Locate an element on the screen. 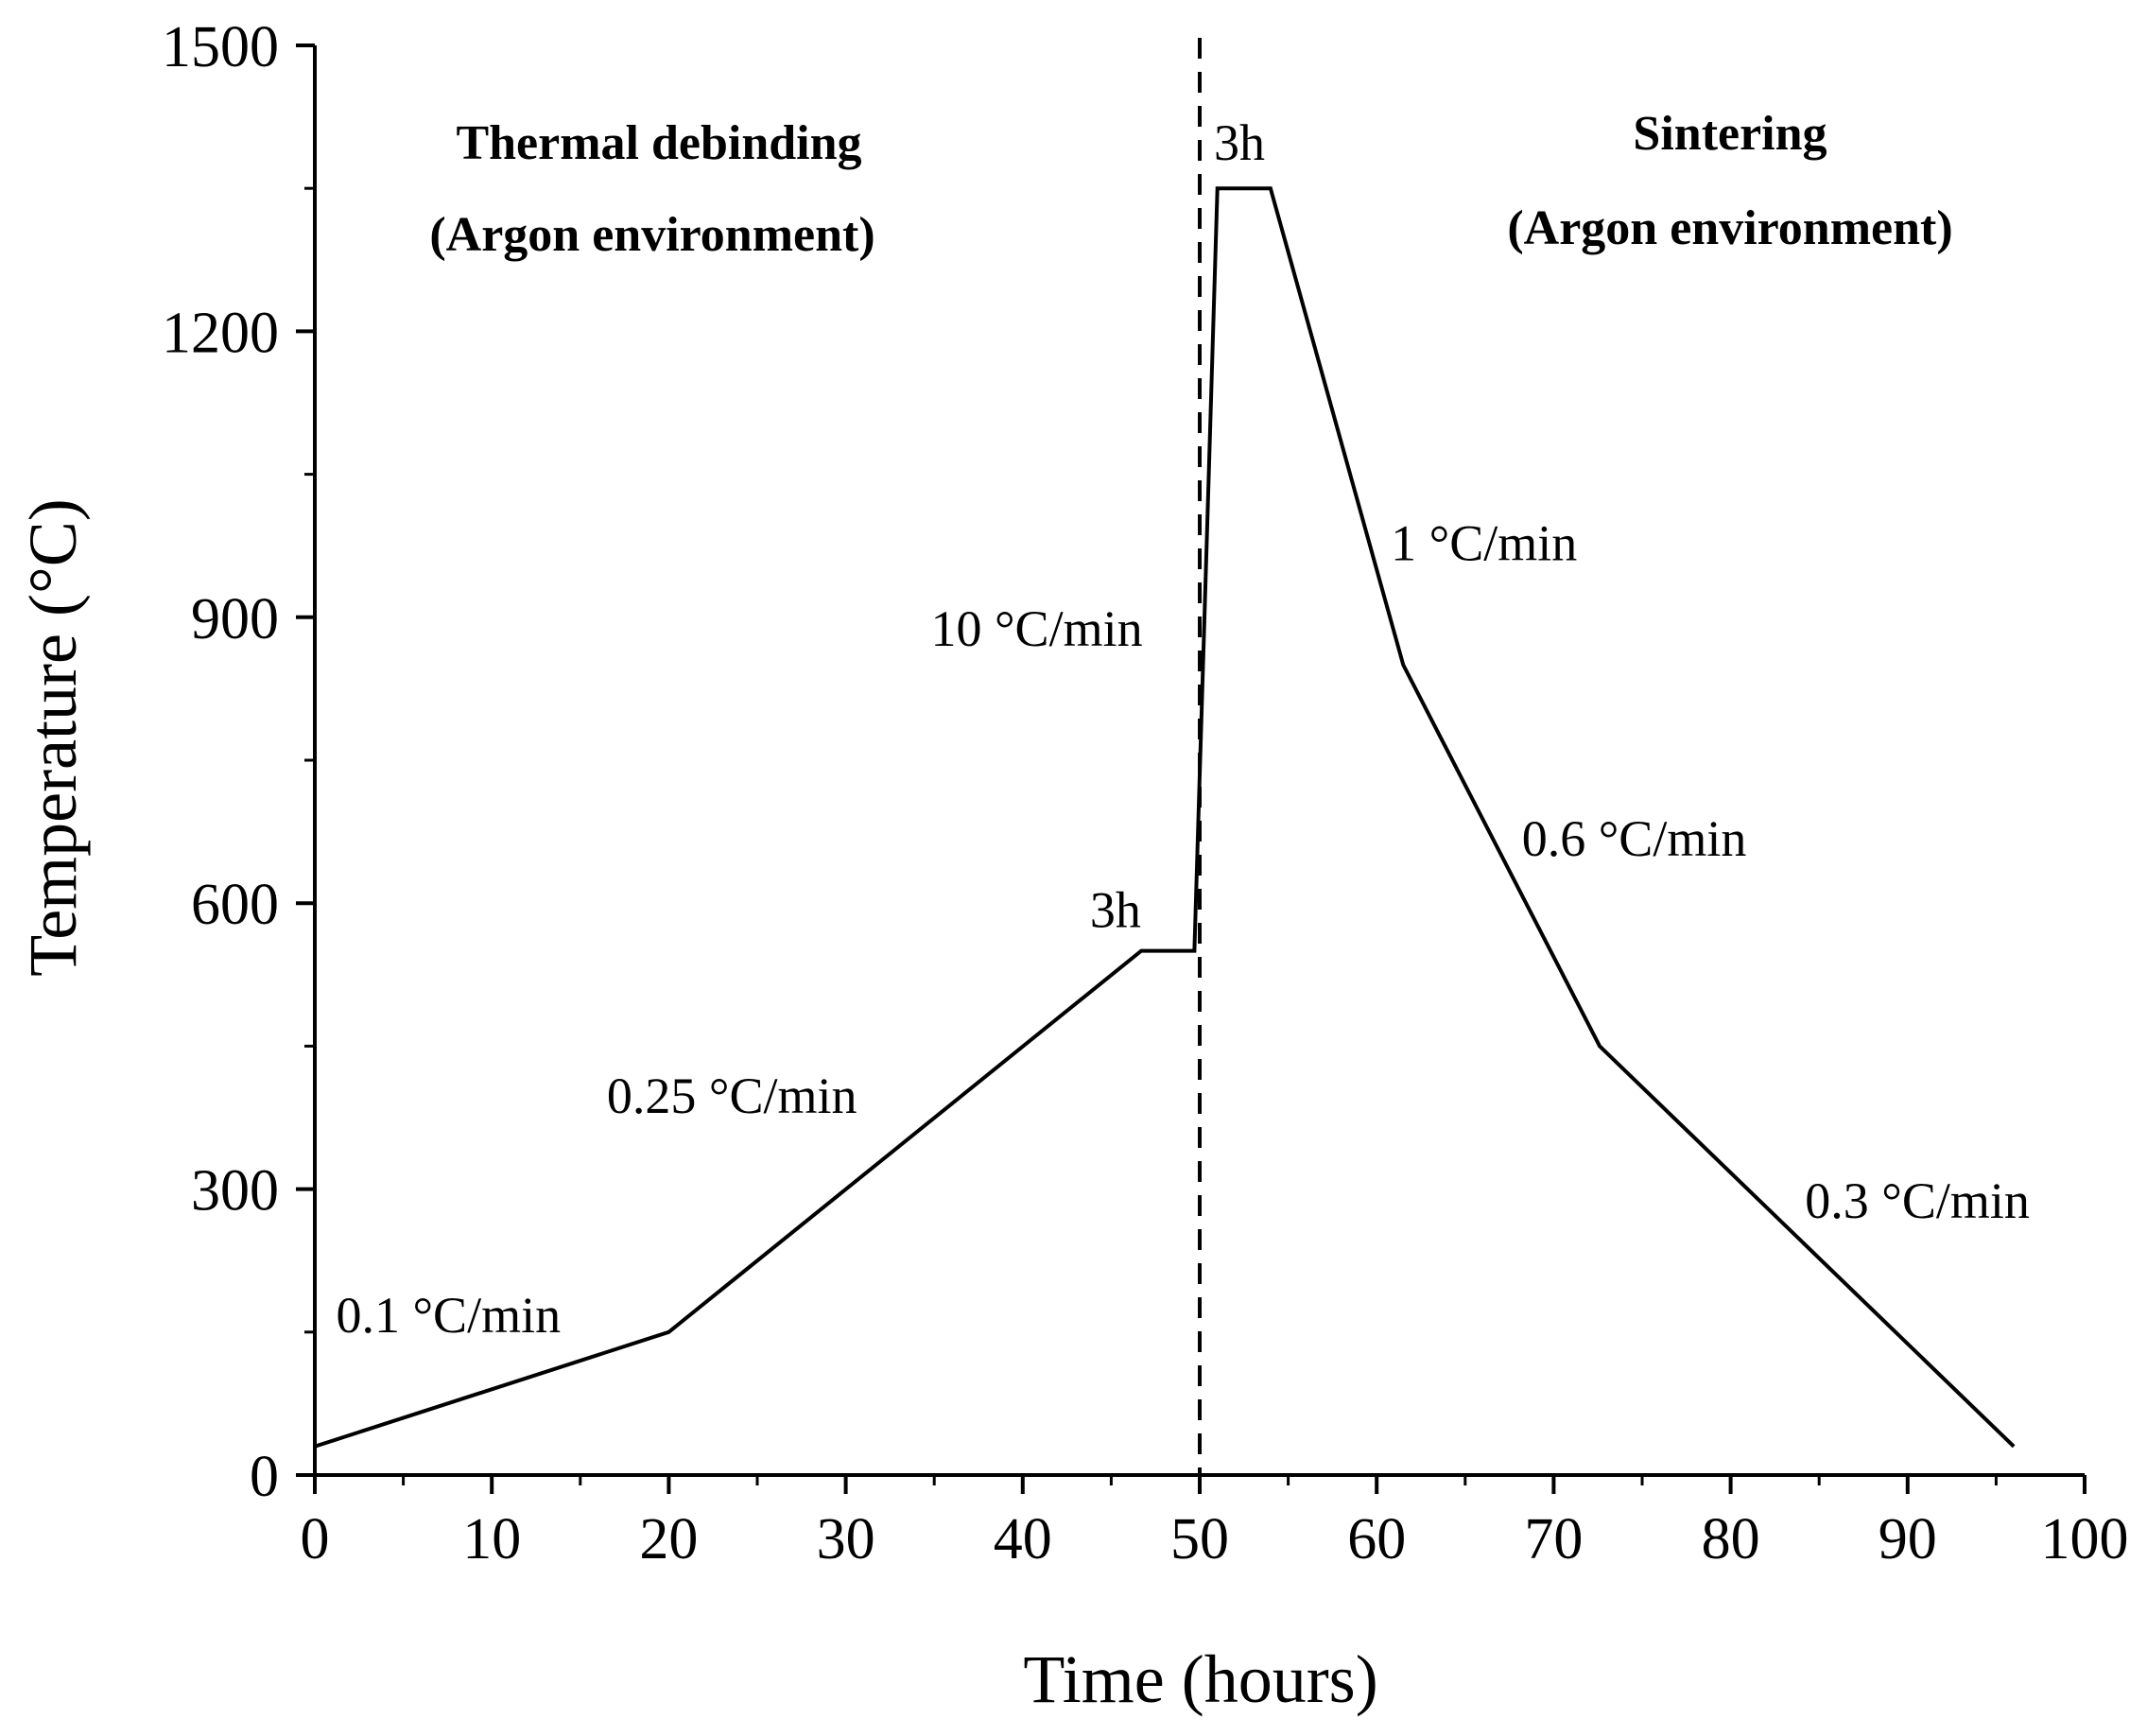 This screenshot has height=1736, width=2147. region-subtitle-sintering: (Argon environment) is located at coordinates (1729, 228).